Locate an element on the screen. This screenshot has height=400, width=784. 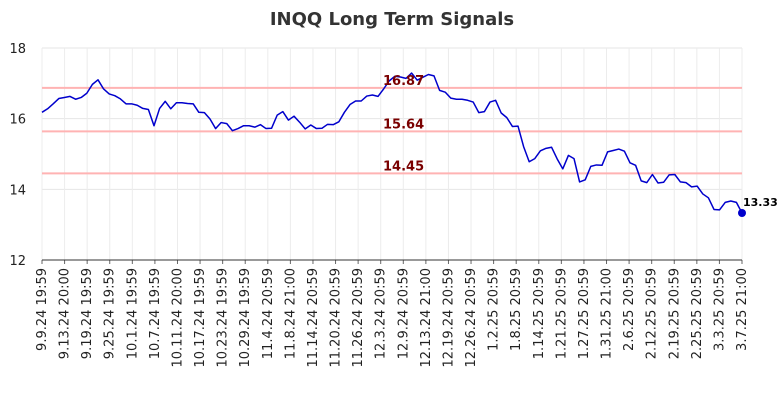
x-tick-label: 3.7.25 21:00 is located at coordinates (742, 309).